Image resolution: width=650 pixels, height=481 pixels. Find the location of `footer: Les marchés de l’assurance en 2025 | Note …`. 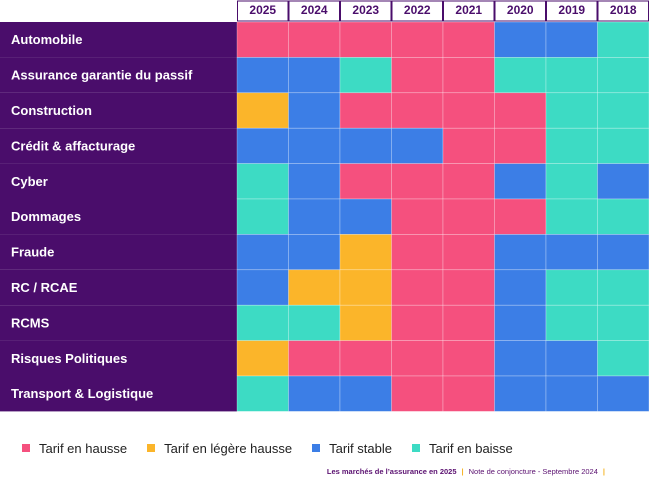

footer: Les marchés de l’assurance en 2025 | Note … is located at coordinates (468, 471).